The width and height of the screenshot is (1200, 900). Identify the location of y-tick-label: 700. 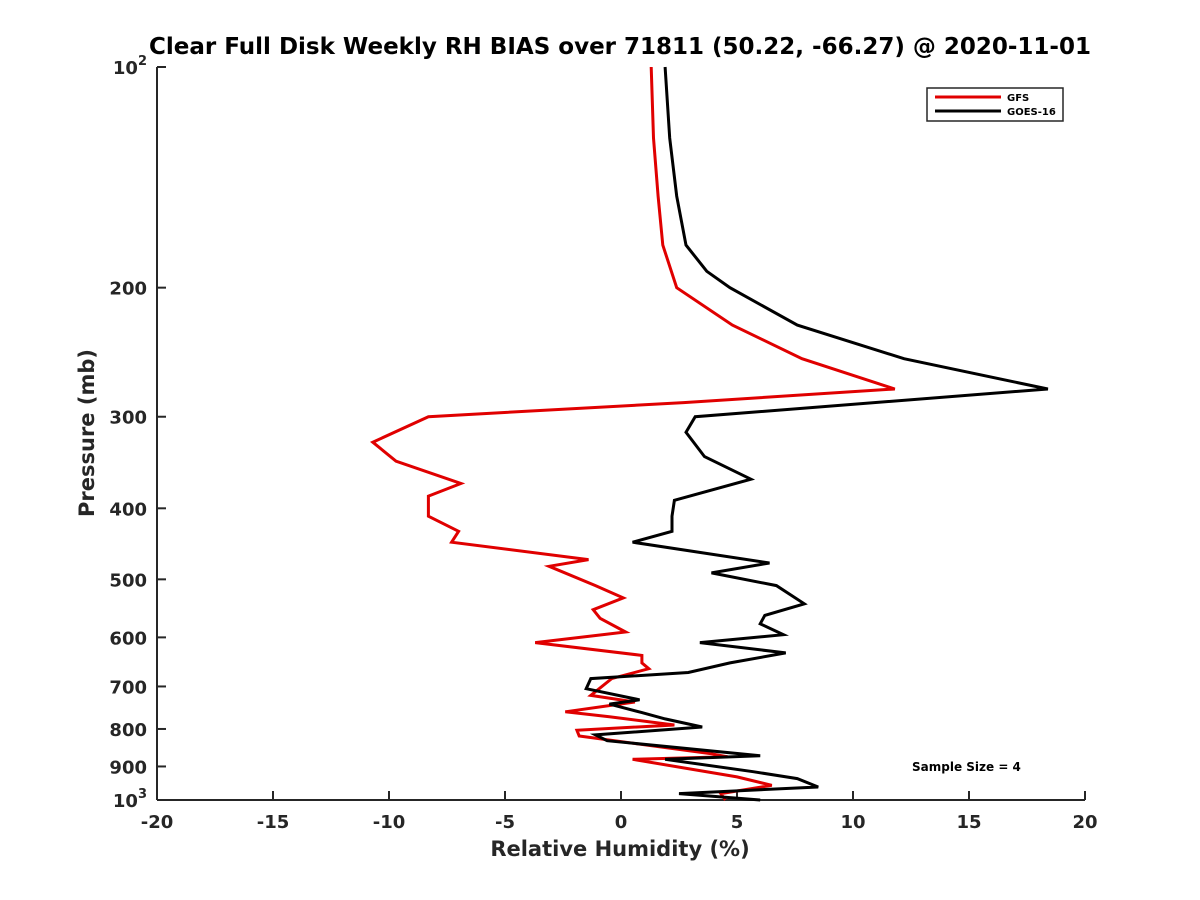
(128, 687).